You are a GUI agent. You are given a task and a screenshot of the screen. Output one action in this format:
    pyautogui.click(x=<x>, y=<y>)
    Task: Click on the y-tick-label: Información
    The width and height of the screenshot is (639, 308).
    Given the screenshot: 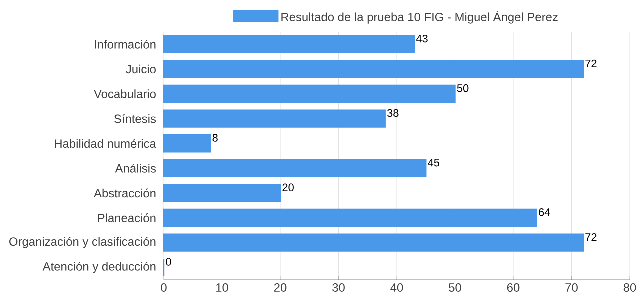 What is the action you would take?
    pyautogui.click(x=125, y=44)
    